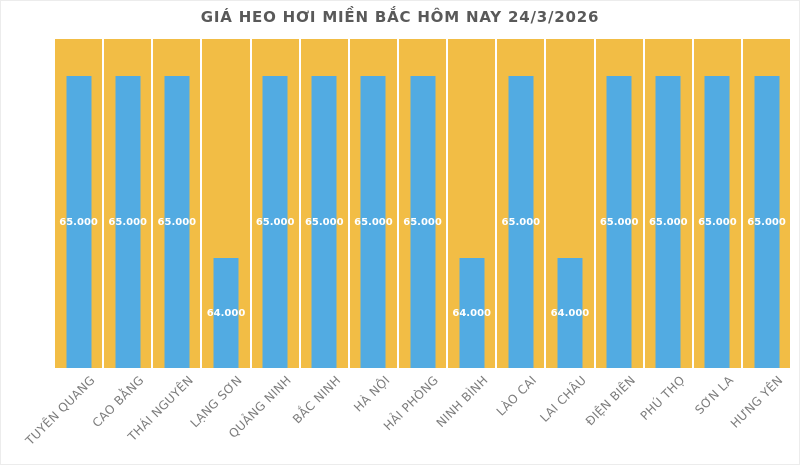 This screenshot has height=465, width=800. I want to click on category-column: 64.000 LAI CHÂU, so click(565, 232).